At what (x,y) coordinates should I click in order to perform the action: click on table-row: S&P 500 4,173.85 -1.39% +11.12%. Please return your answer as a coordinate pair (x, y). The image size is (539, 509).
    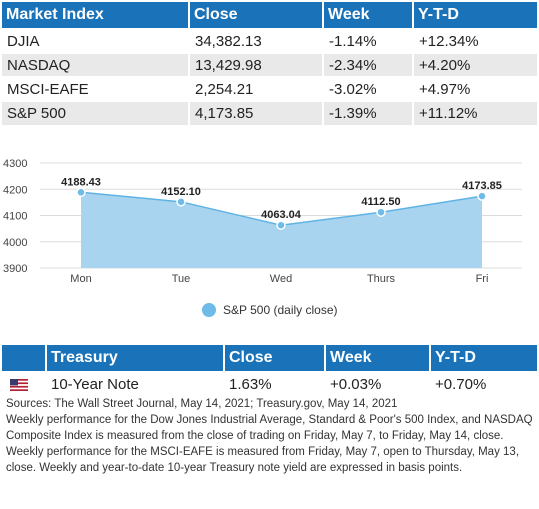
    Looking at the image, I should click on (269, 112).